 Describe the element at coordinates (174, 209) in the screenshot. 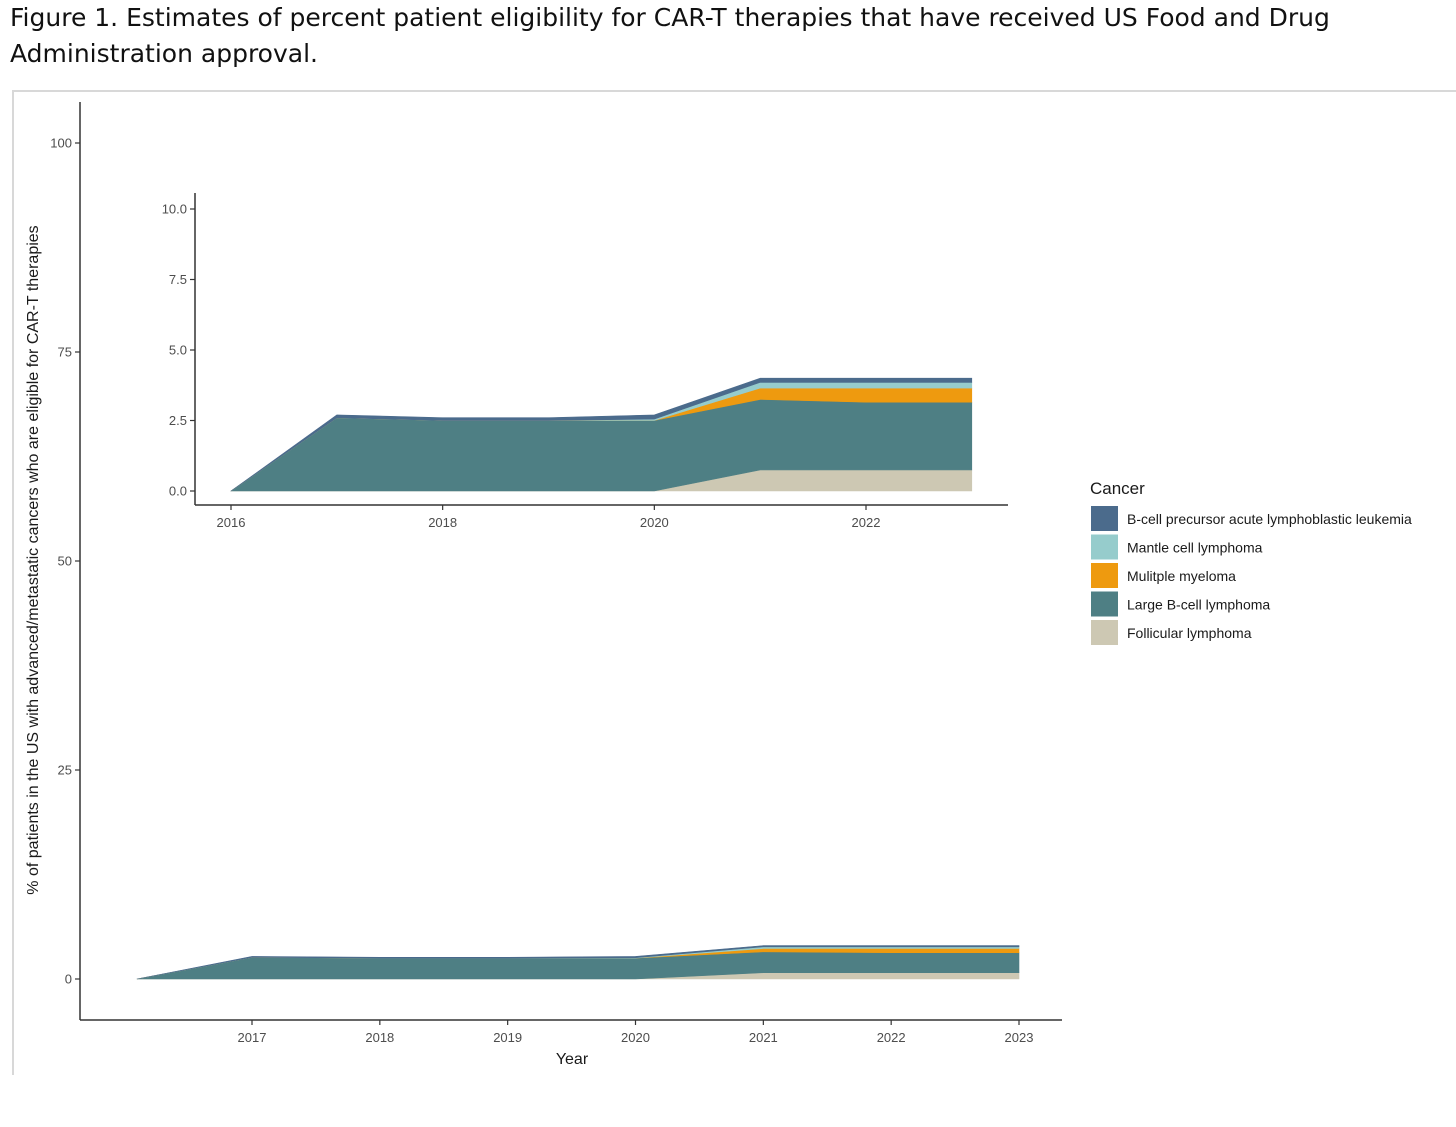

I see `inset-y-tick-label: 10.0` at that location.